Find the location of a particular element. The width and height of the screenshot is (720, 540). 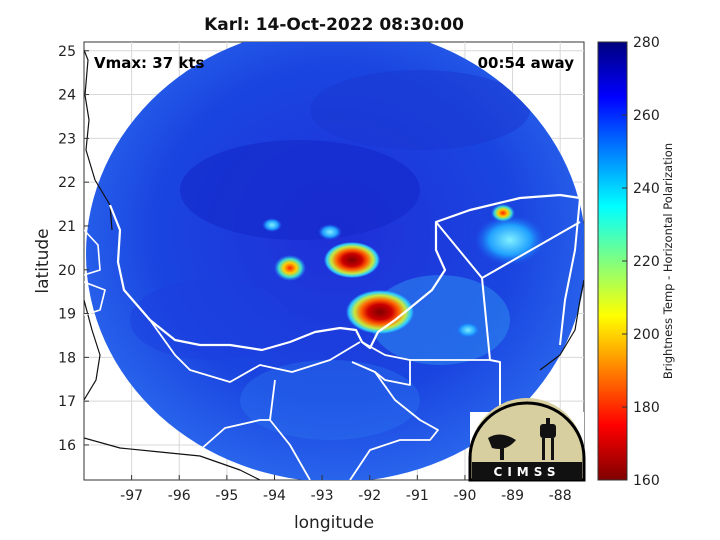

y-axis-ticks: 16 17 18 19 20 21 22 23 24 25 is located at coordinates (73, 249).